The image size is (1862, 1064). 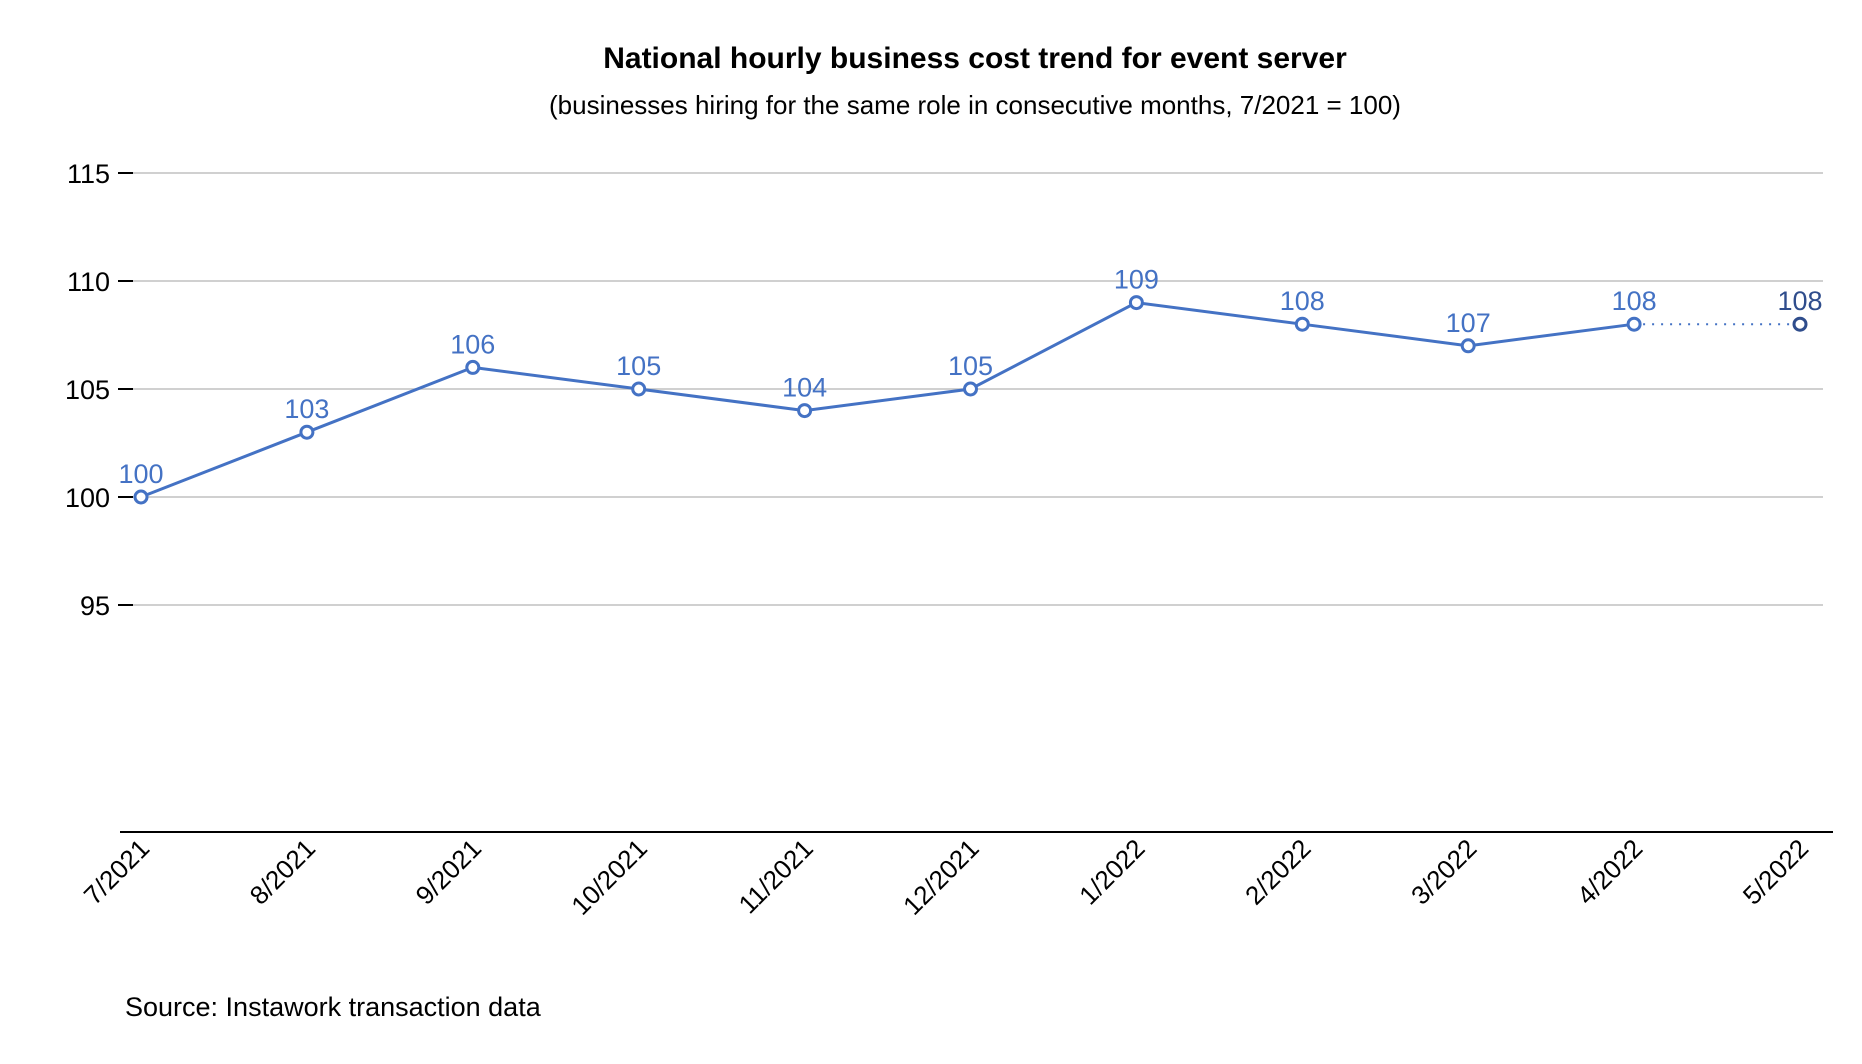 I want to click on data-label: 103, so click(x=306, y=409).